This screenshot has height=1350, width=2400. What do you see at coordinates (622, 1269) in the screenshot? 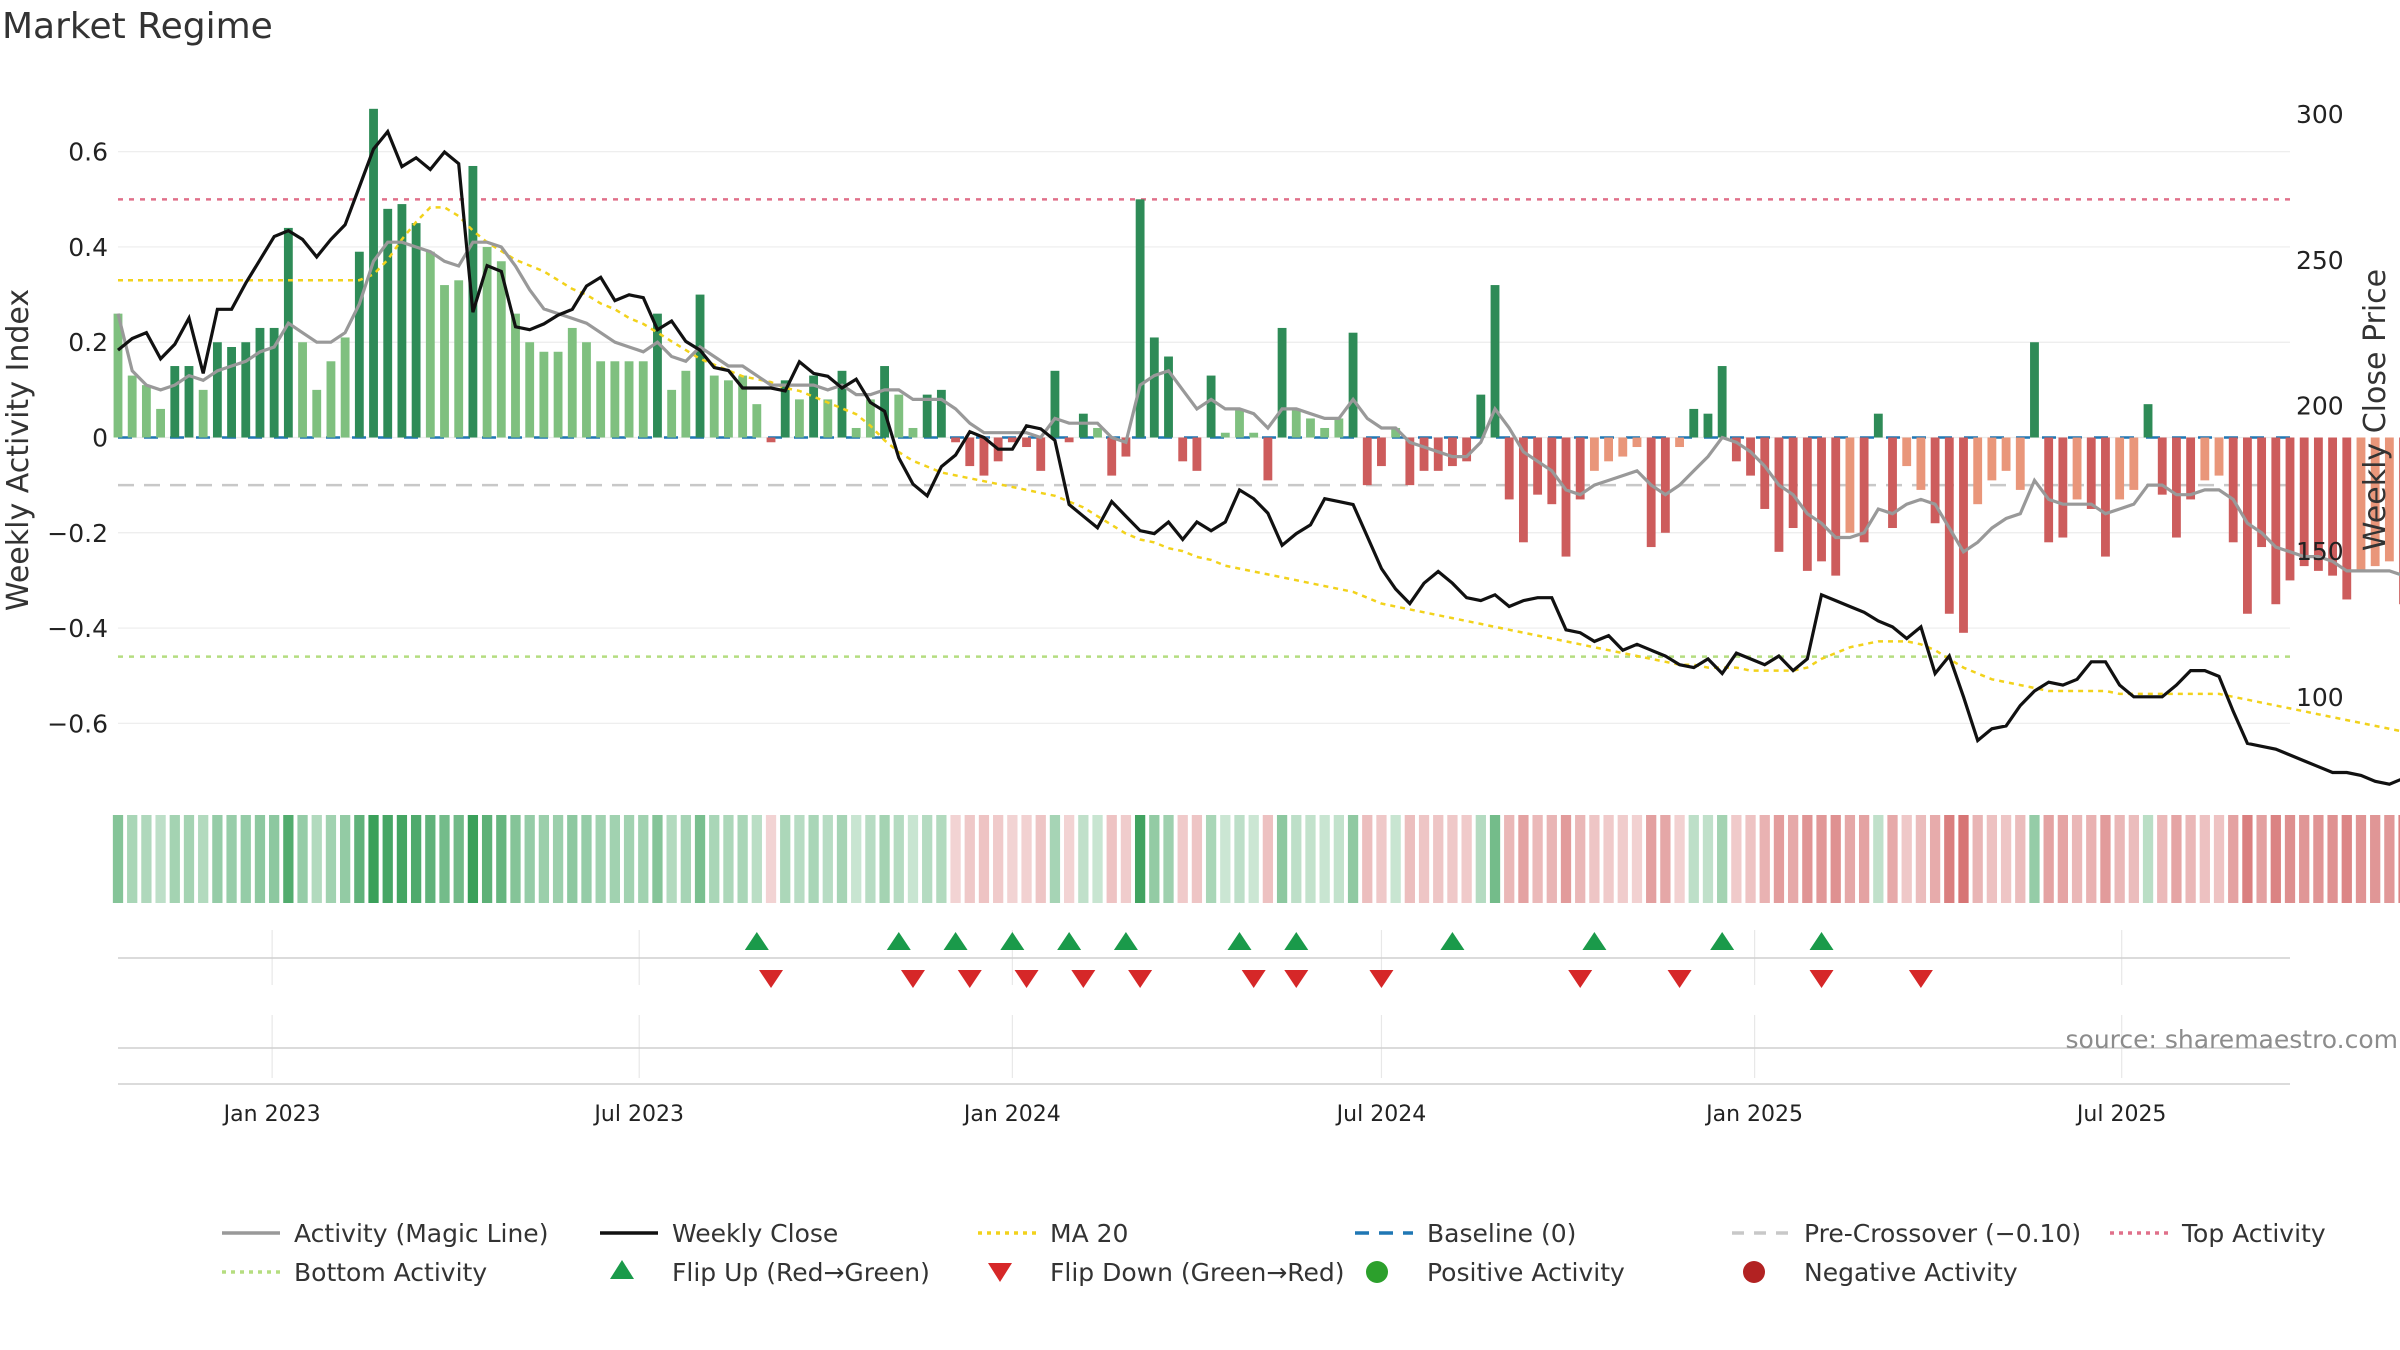
I see `legend-swatch-flip-up` at bounding box center [622, 1269].